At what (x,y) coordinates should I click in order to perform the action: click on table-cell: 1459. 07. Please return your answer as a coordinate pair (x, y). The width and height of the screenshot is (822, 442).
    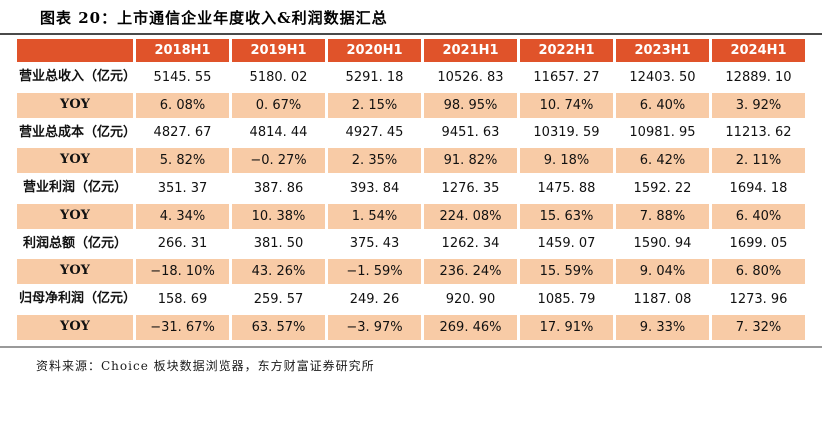
    Looking at the image, I should click on (566, 244).